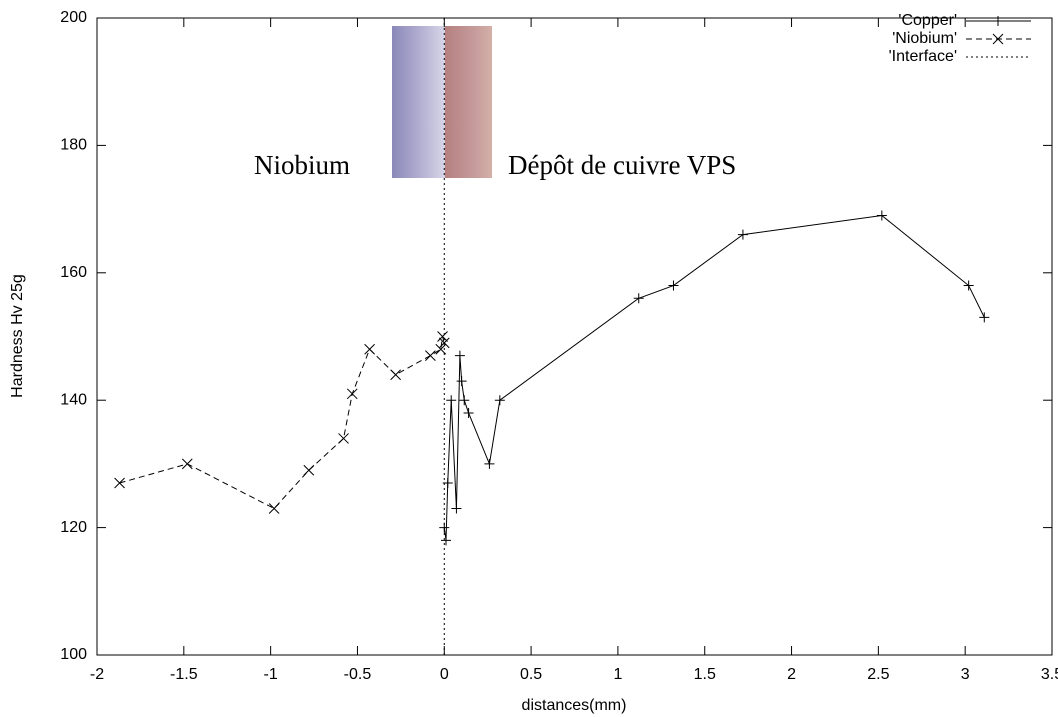 The height and width of the screenshot is (717, 1058). Describe the element at coordinates (1049, 674) in the screenshot. I see `x-tick-label: 3.5` at that location.